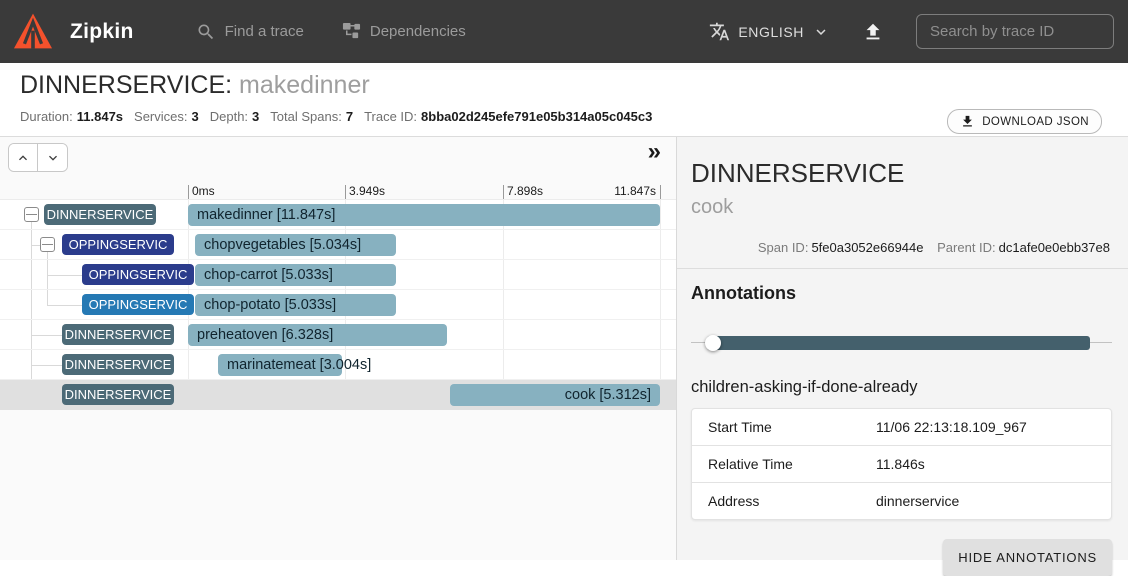 Image resolution: width=1128 pixels, height=576 pixels. I want to click on trace-service-name: DINNERSERVICE, so click(123, 85).